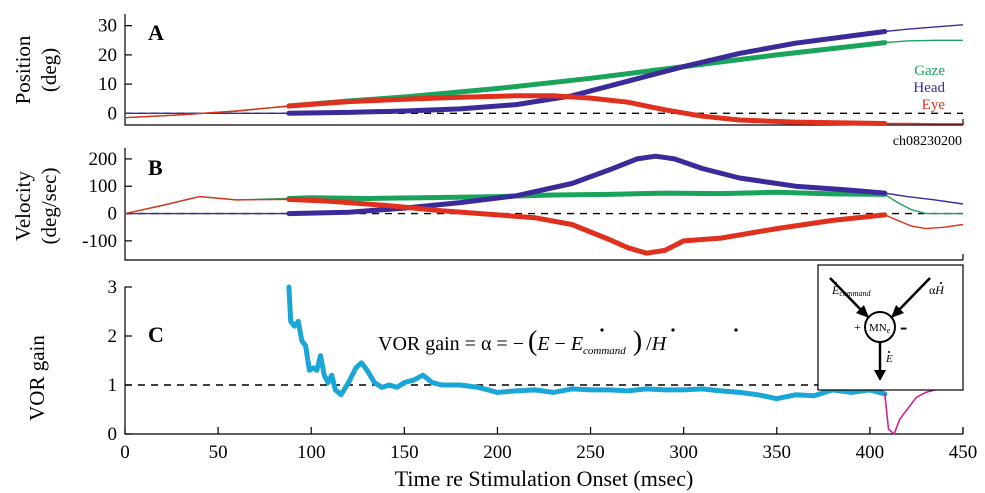 The image size is (985, 493). What do you see at coordinates (523, 341) in the screenshot?
I see `equation-text: VOR gain = α = − (E − Ecommand )/H` at bounding box center [523, 341].